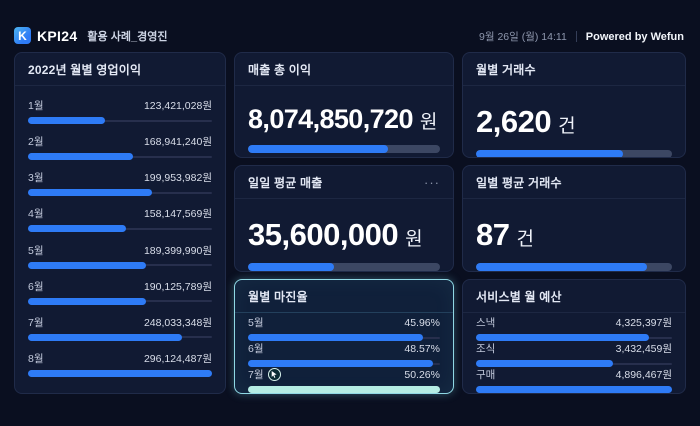  I want to click on app-brand: K KPI24 활용 사례_경영진, so click(90, 35).